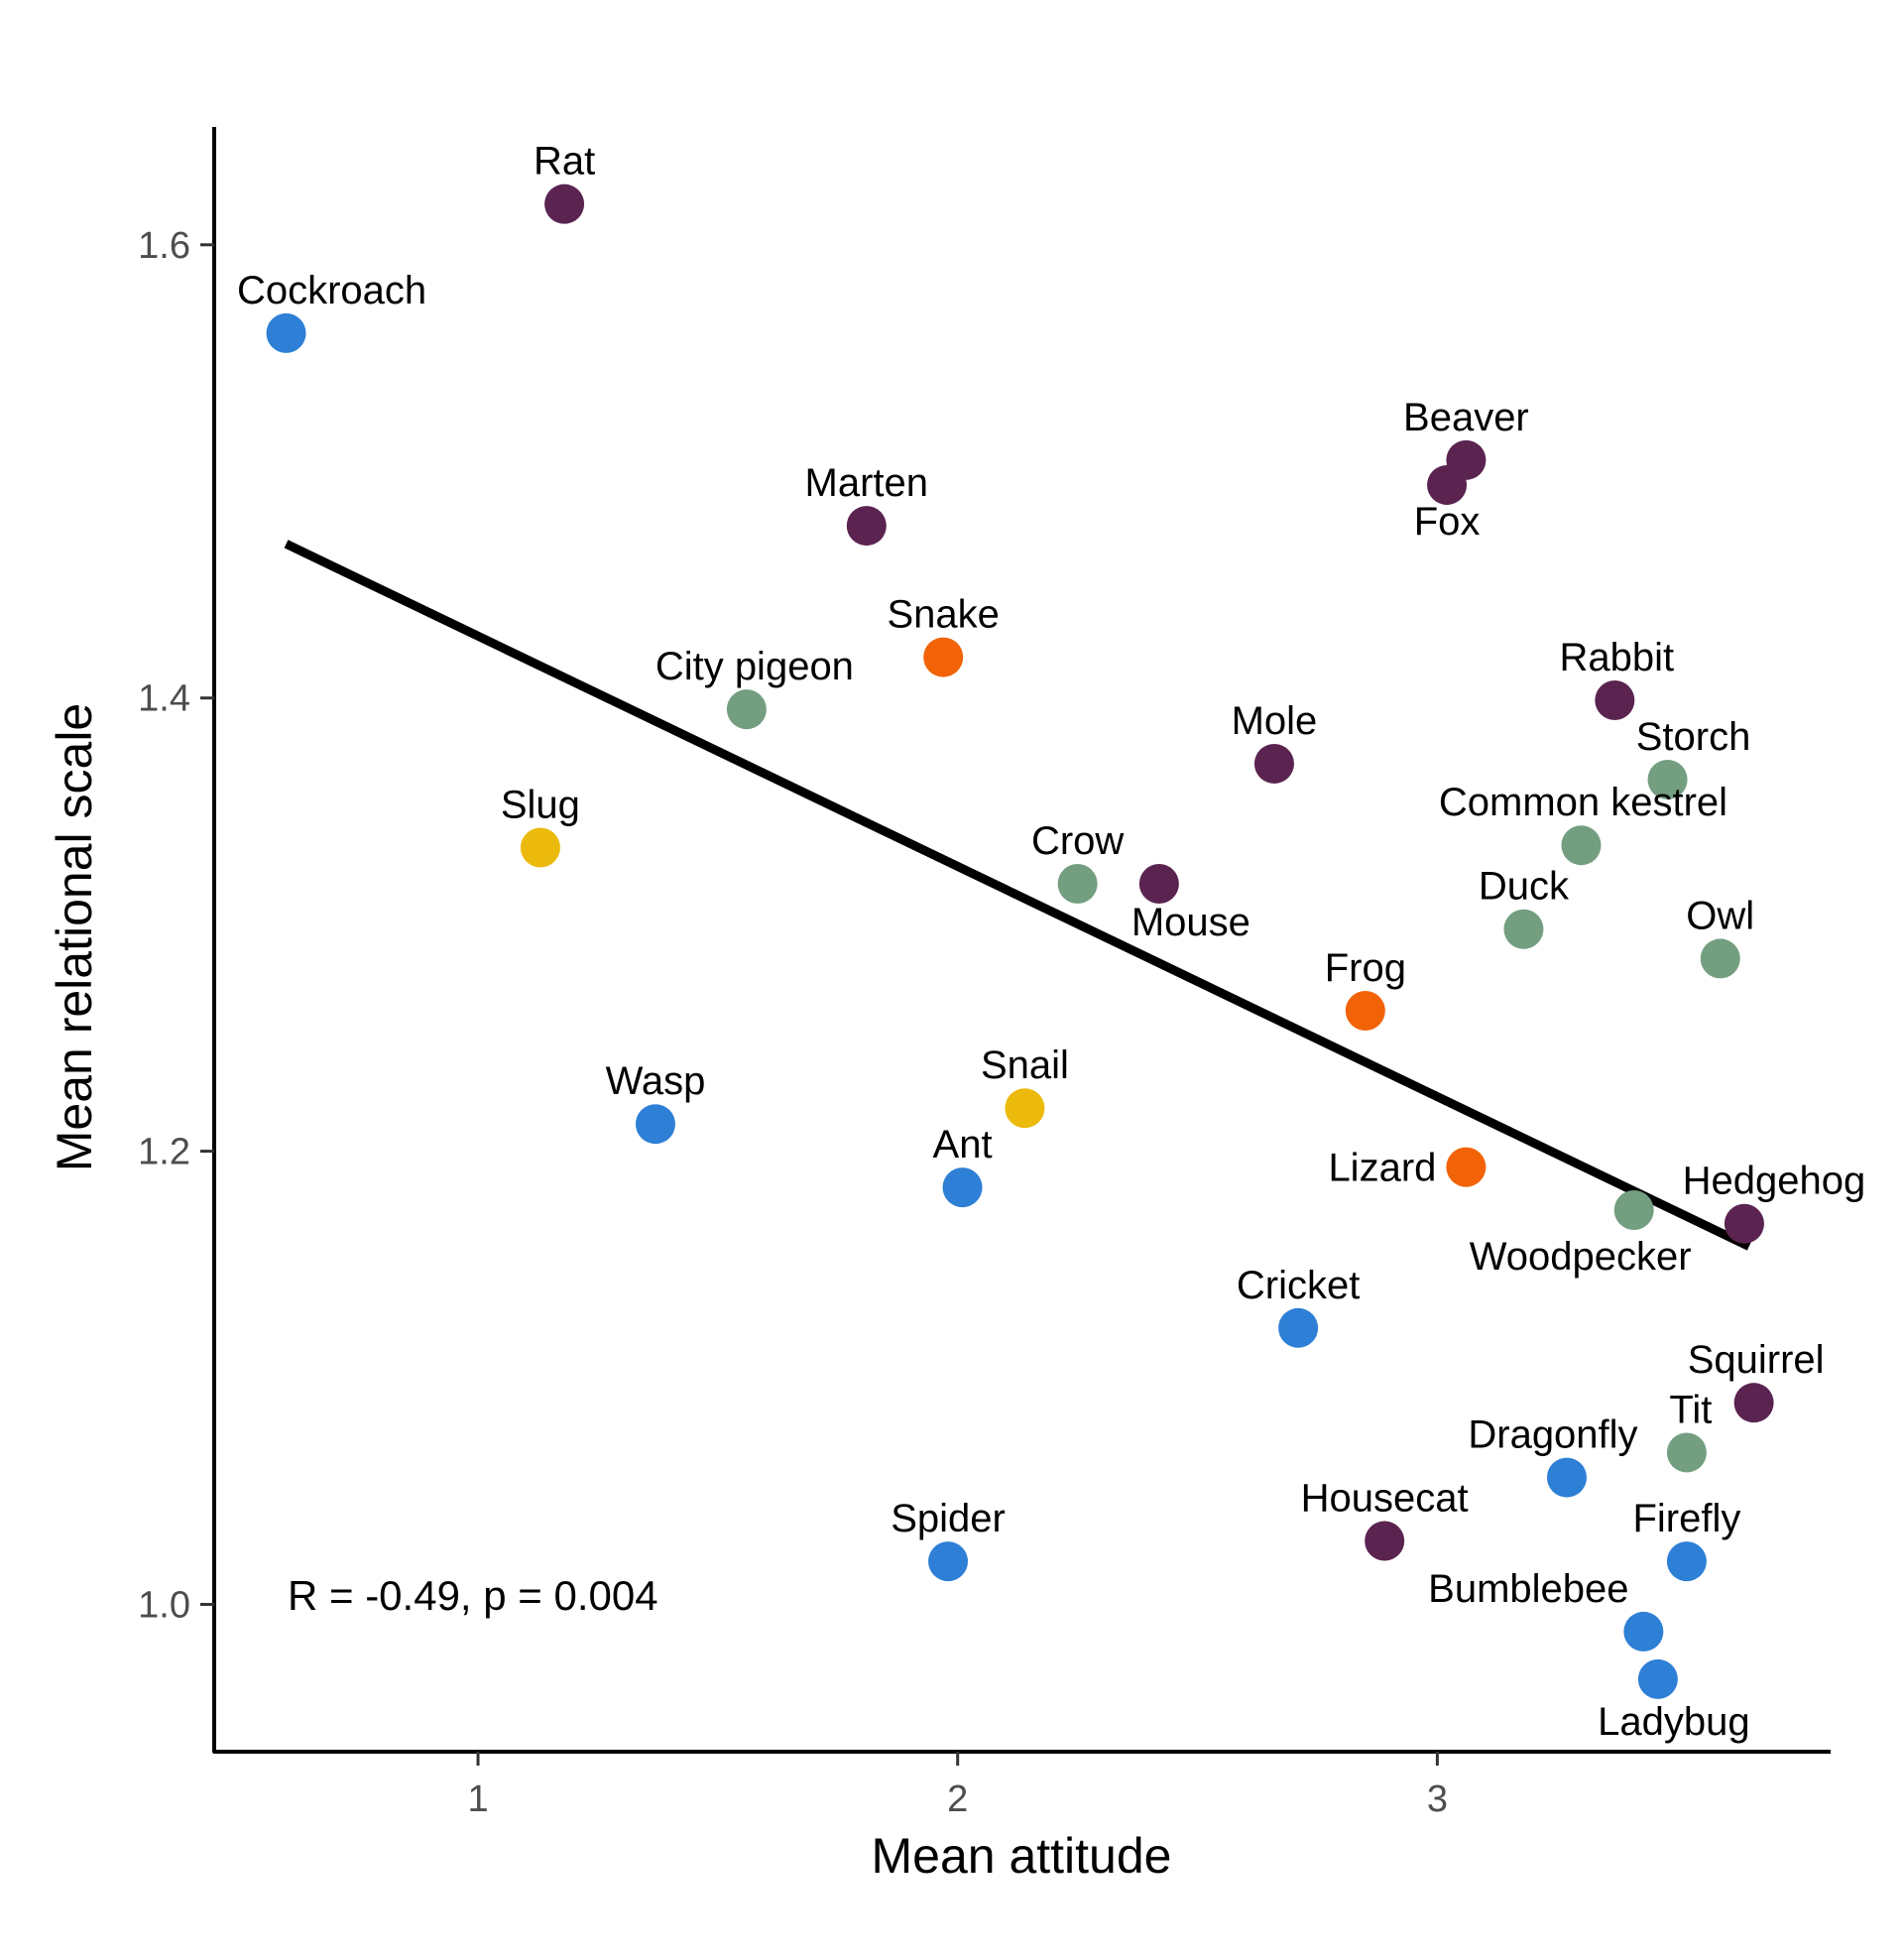  I want to click on point-label: Common kestrel, so click(1583, 803).